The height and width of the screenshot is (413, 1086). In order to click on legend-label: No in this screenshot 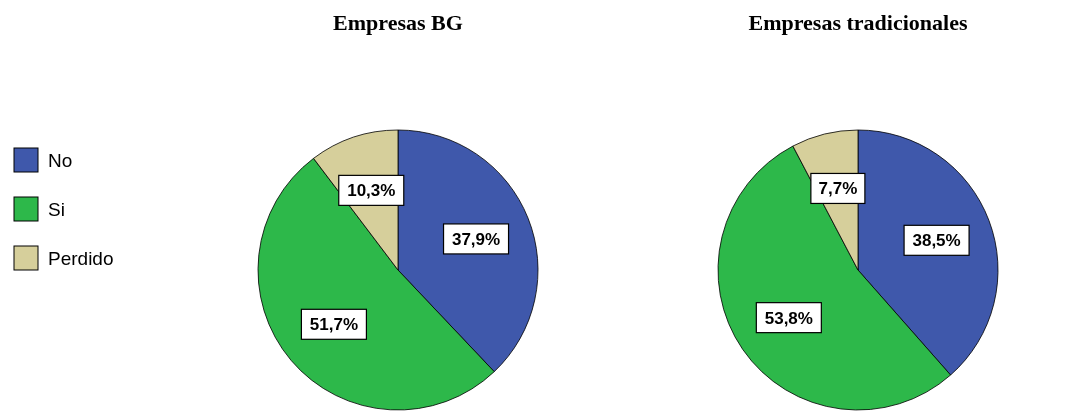, I will do `click(60, 160)`.